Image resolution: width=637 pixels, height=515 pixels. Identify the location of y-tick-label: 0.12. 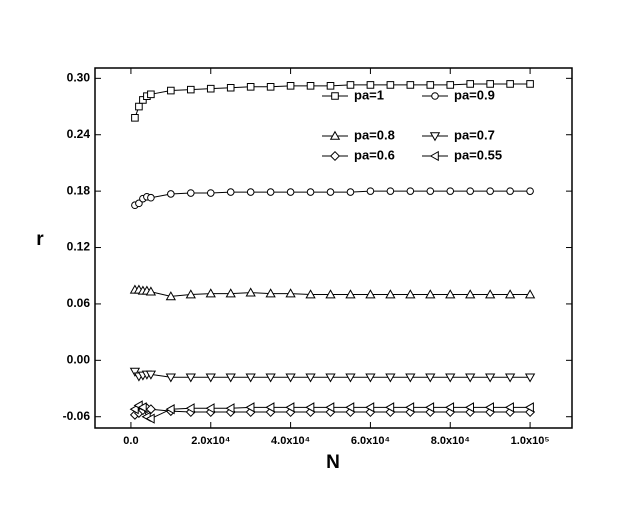
(79, 247).